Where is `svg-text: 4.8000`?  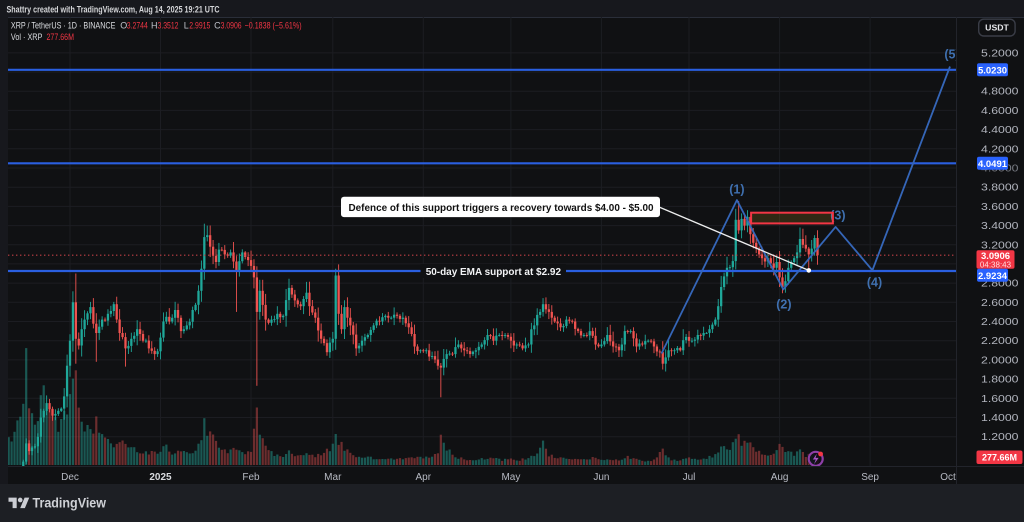
svg-text: 4.8000 is located at coordinates (1000, 92).